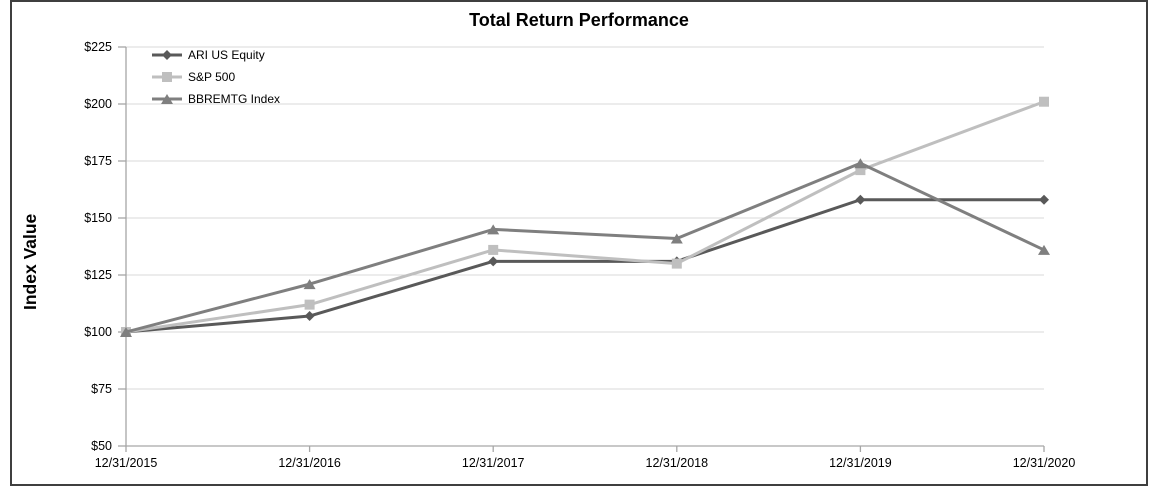  I want to click on series-marker-ari-us-equity-12-31-2017, so click(493, 261).